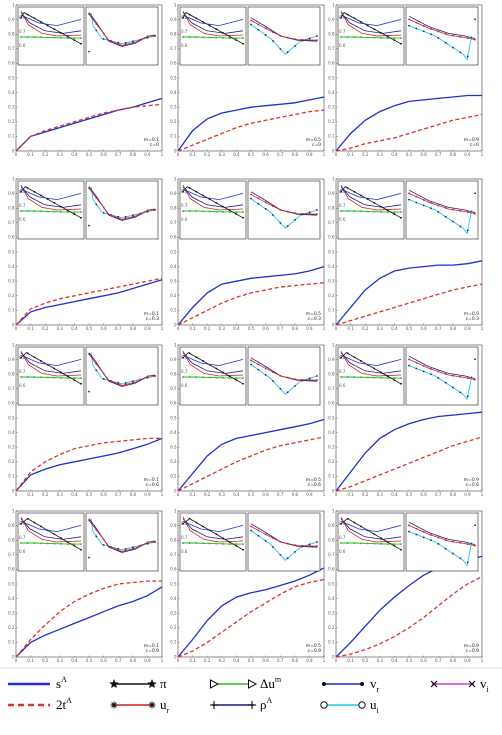 Image resolution: width=502 pixels, height=735 pixels. Describe the element at coordinates (331, 627) in the screenshot. I see `y-tick-label: 0.2` at that location.